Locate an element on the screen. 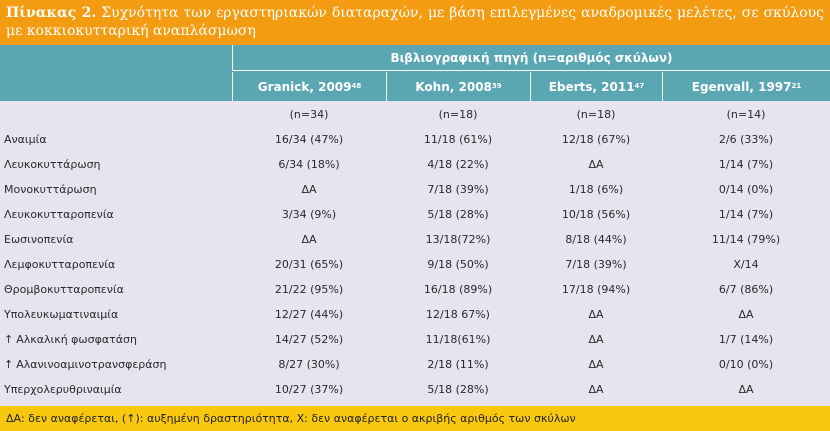 Image resolution: width=830 pixels, height=431 pixels. table-cell: (n=14) is located at coordinates (746, 114).